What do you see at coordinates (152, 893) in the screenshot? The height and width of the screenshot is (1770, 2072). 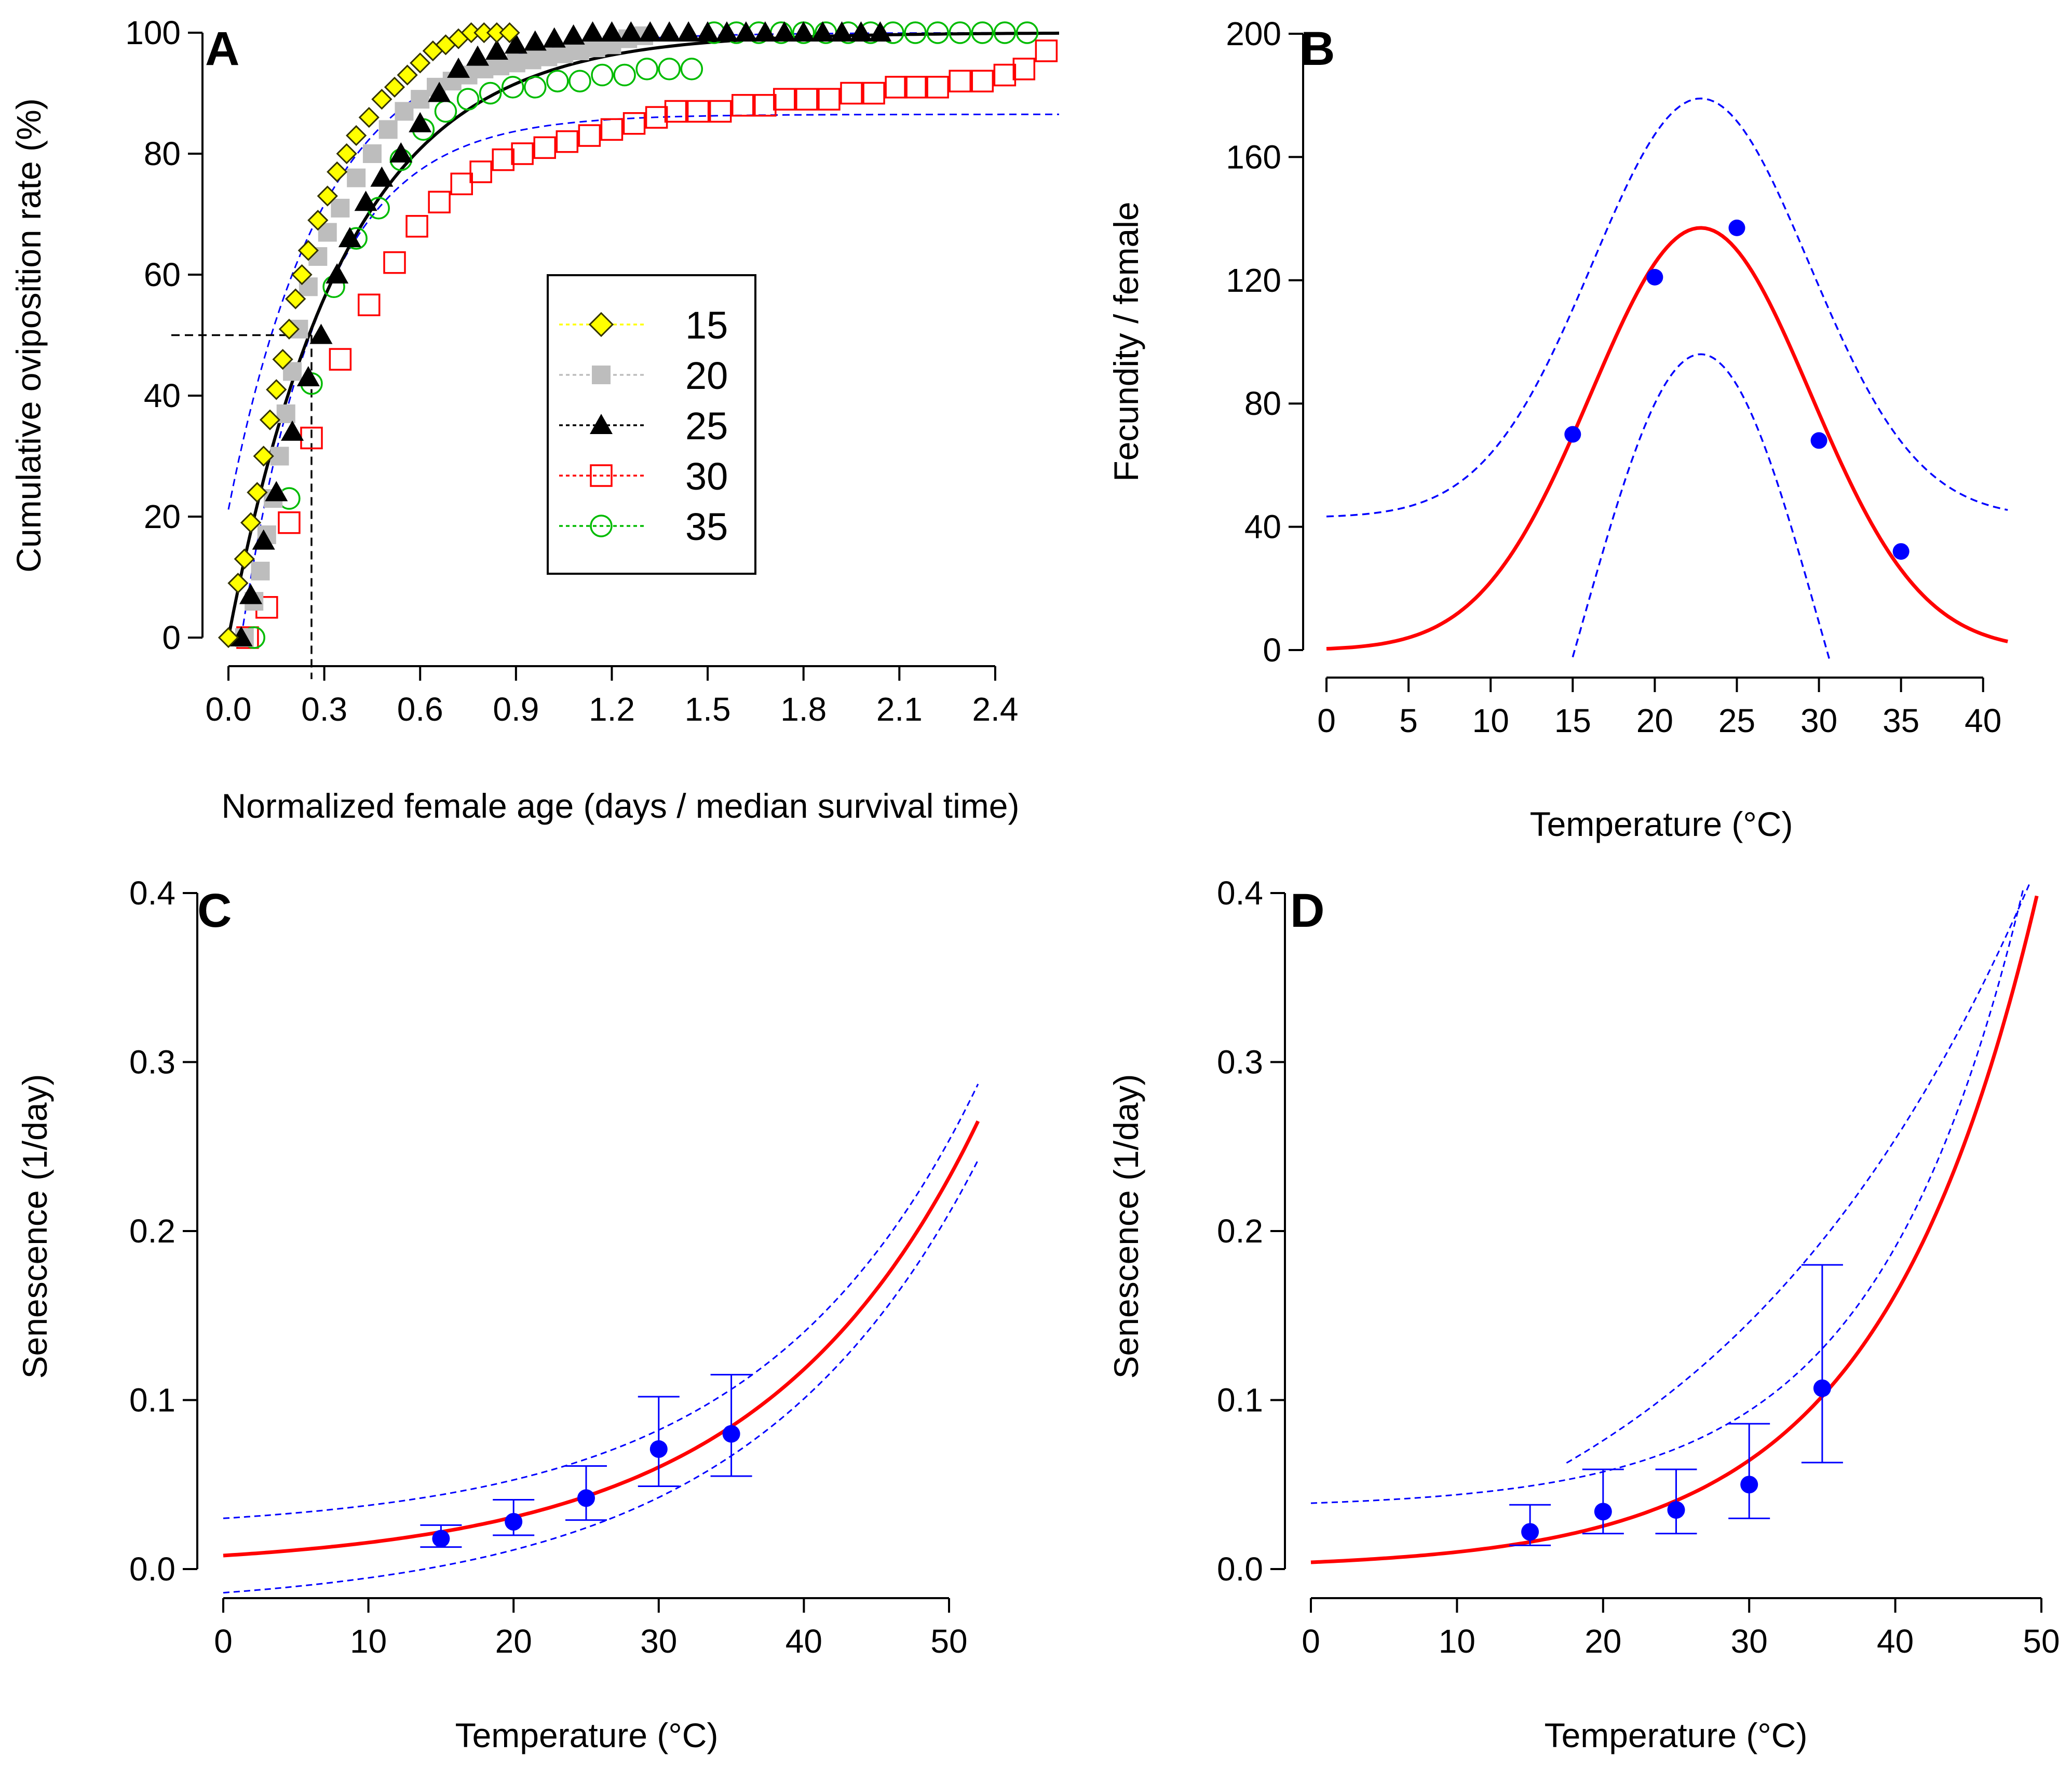 I see `y-tick-label: 0.4` at bounding box center [152, 893].